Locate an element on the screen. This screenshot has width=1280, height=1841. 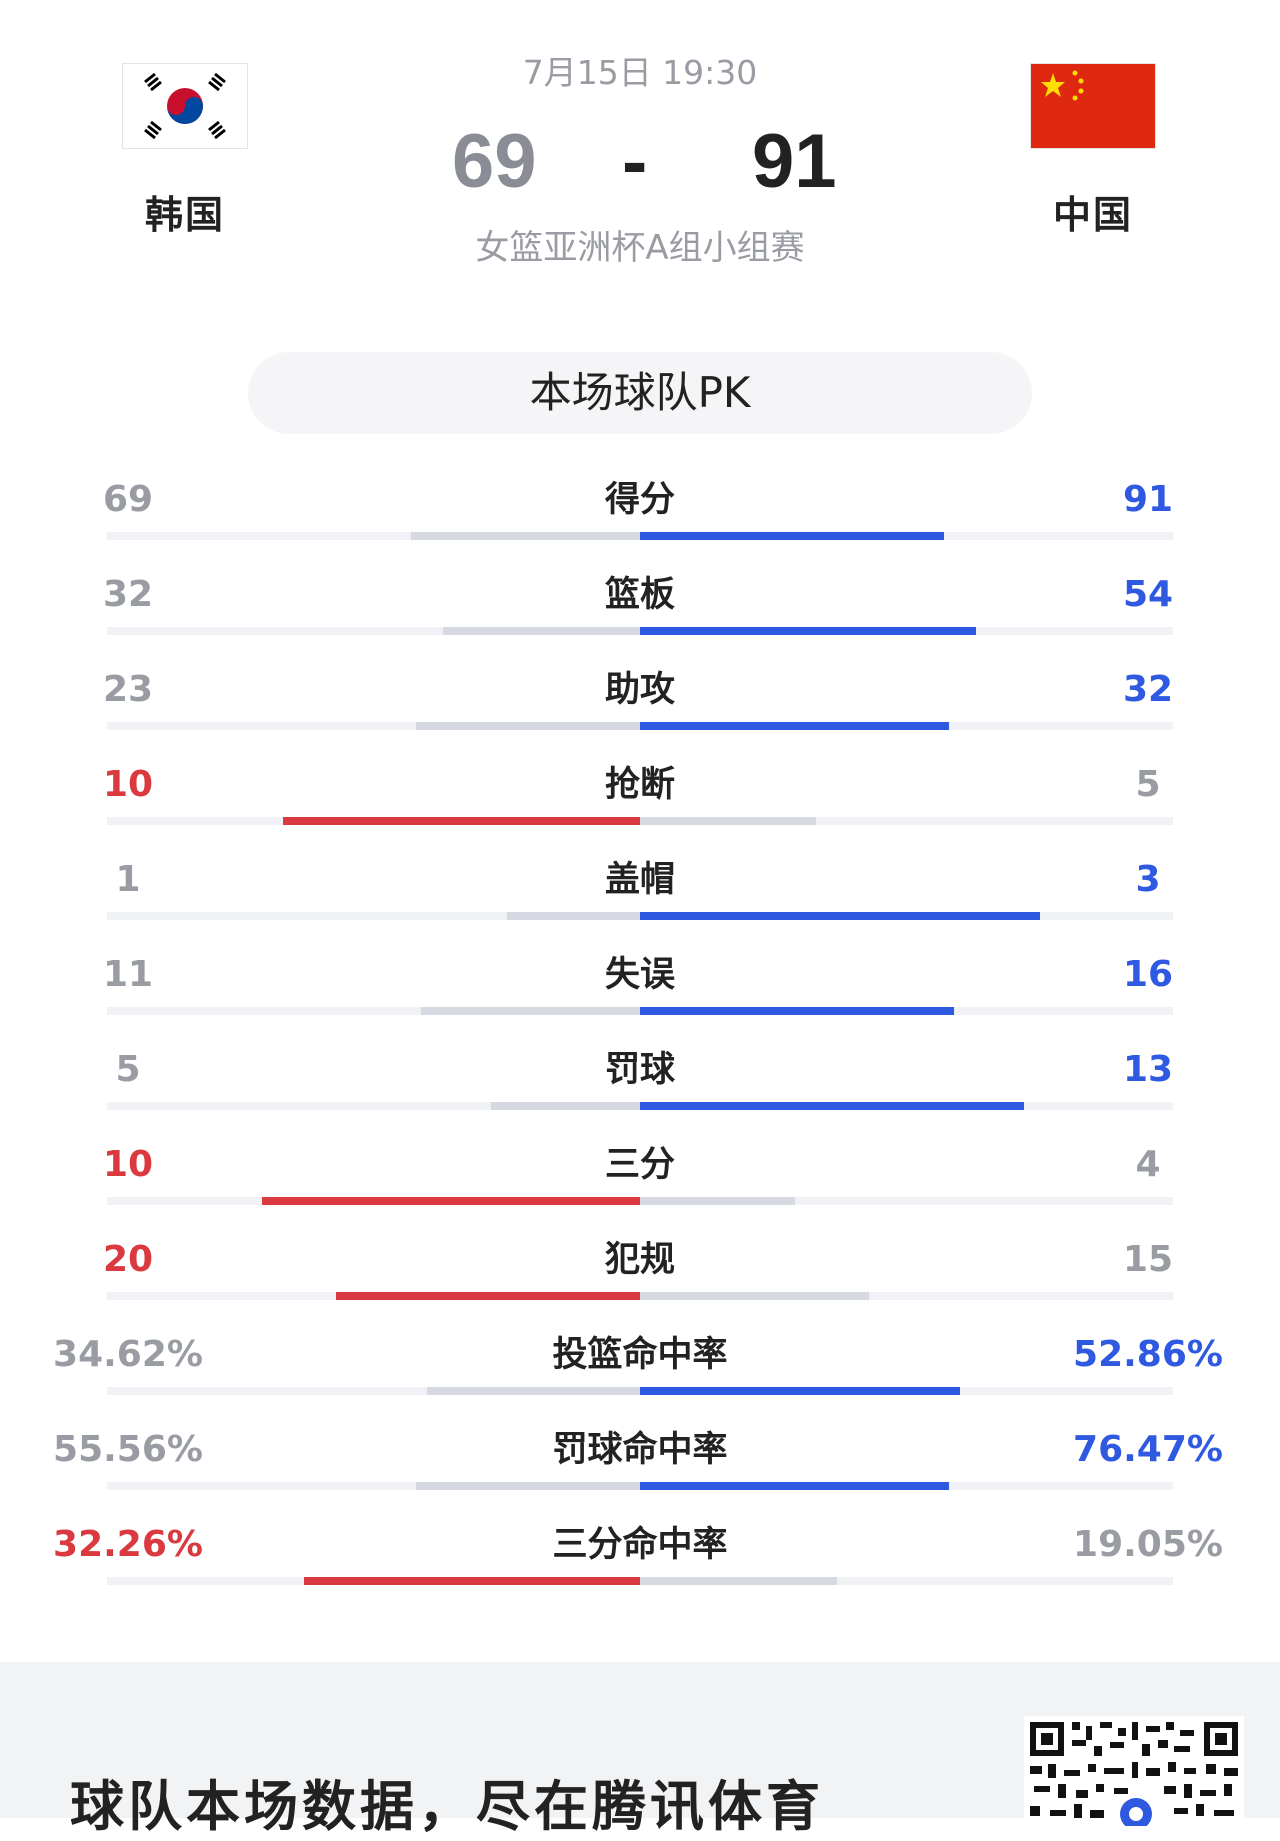
stat-label: 抢断 is located at coordinates (639, 785).